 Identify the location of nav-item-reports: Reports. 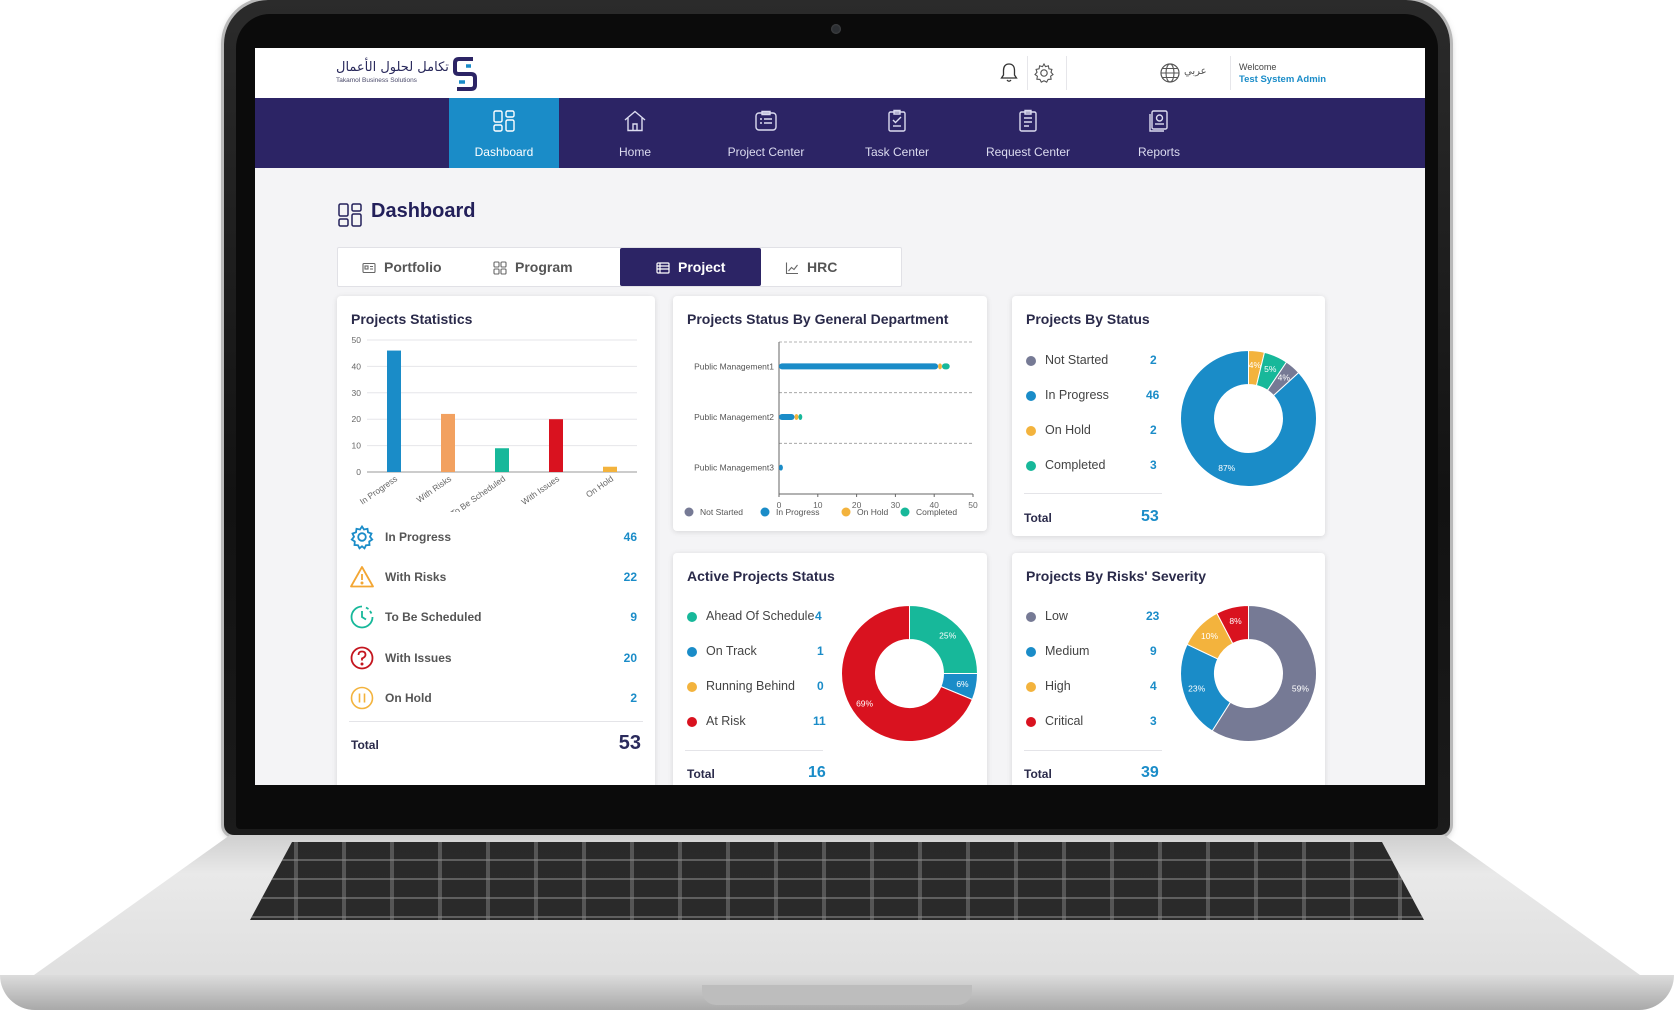
(1159, 133).